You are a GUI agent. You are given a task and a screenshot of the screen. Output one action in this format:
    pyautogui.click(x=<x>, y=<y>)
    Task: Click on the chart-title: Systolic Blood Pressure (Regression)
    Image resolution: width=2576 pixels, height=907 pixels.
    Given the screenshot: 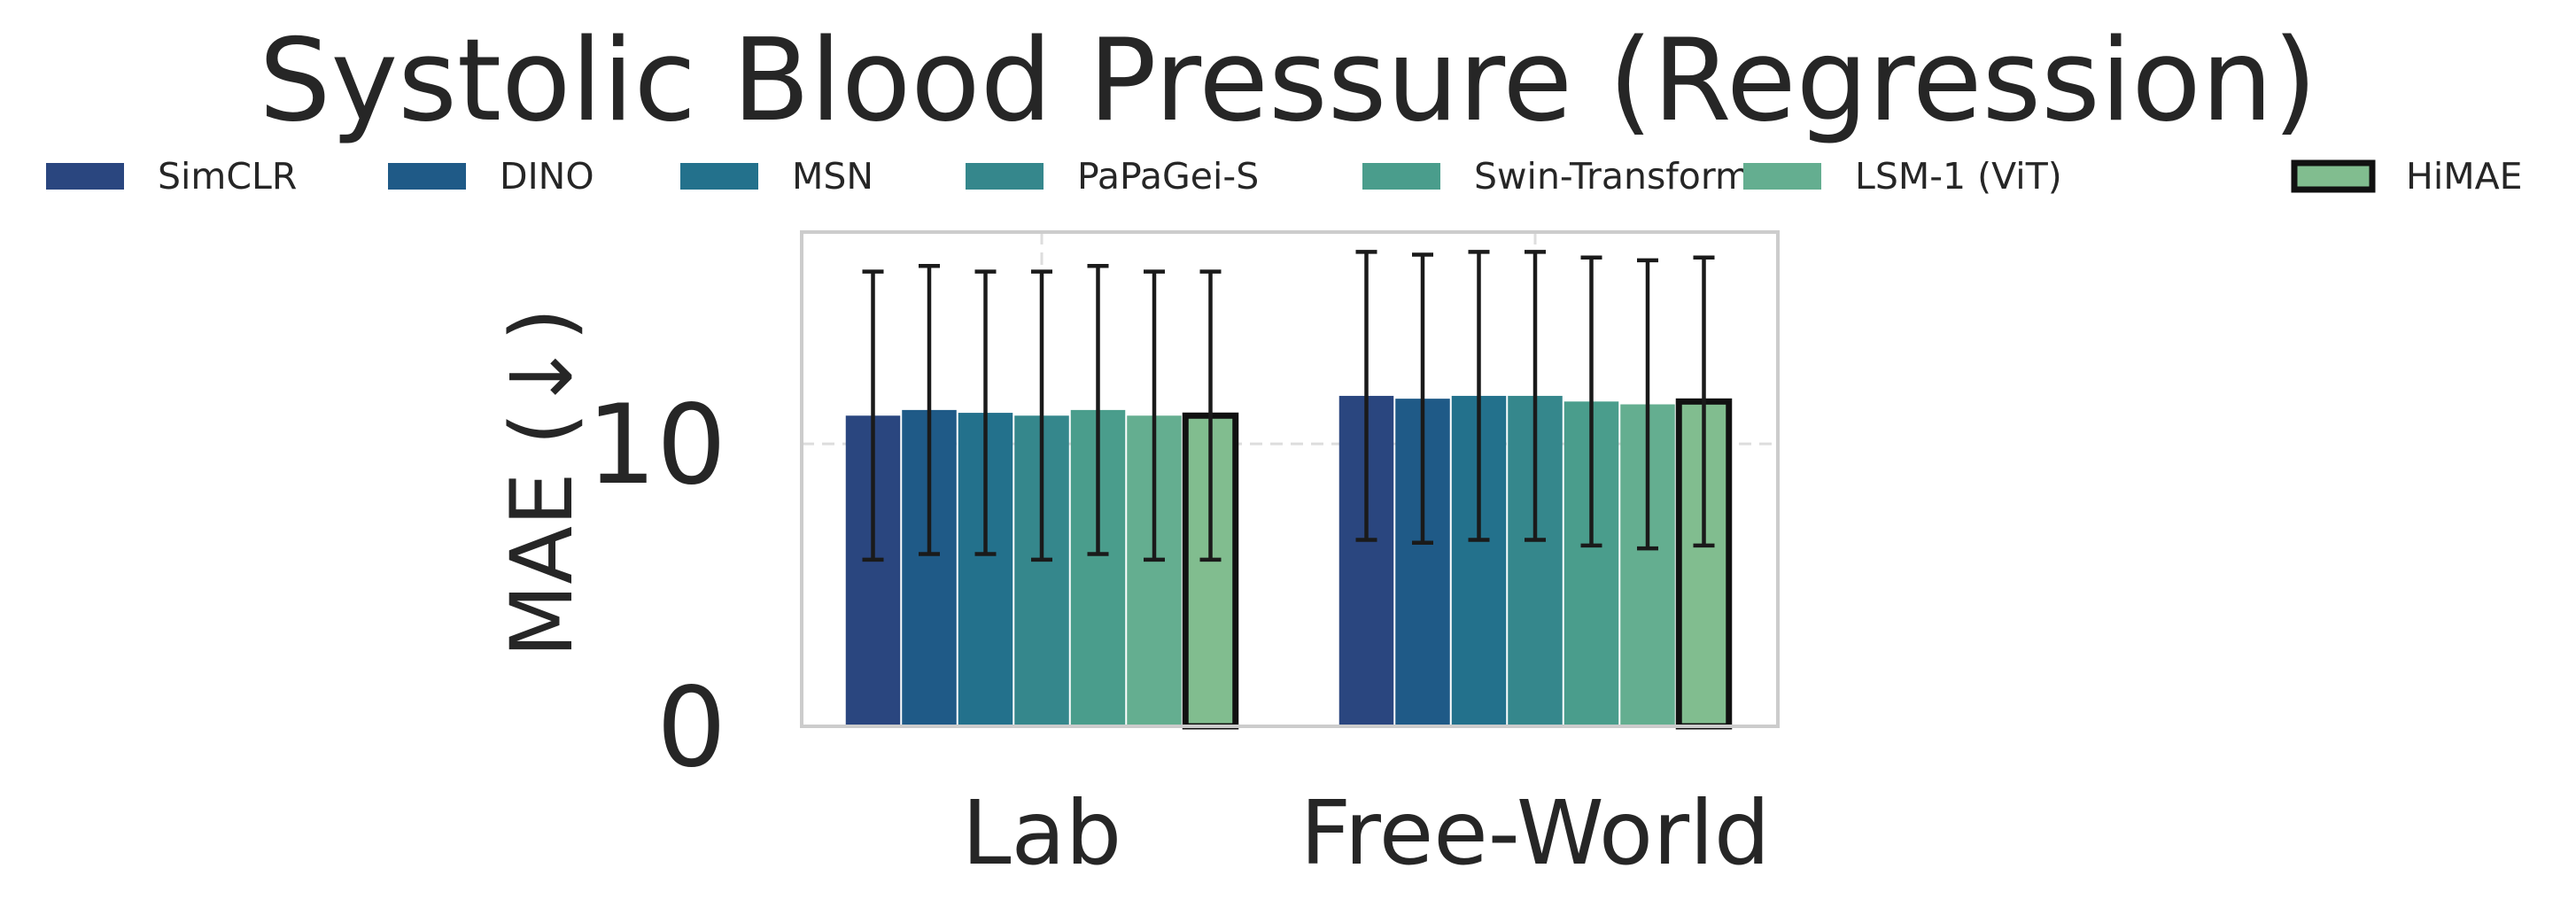 What is the action you would take?
    pyautogui.click(x=1288, y=81)
    